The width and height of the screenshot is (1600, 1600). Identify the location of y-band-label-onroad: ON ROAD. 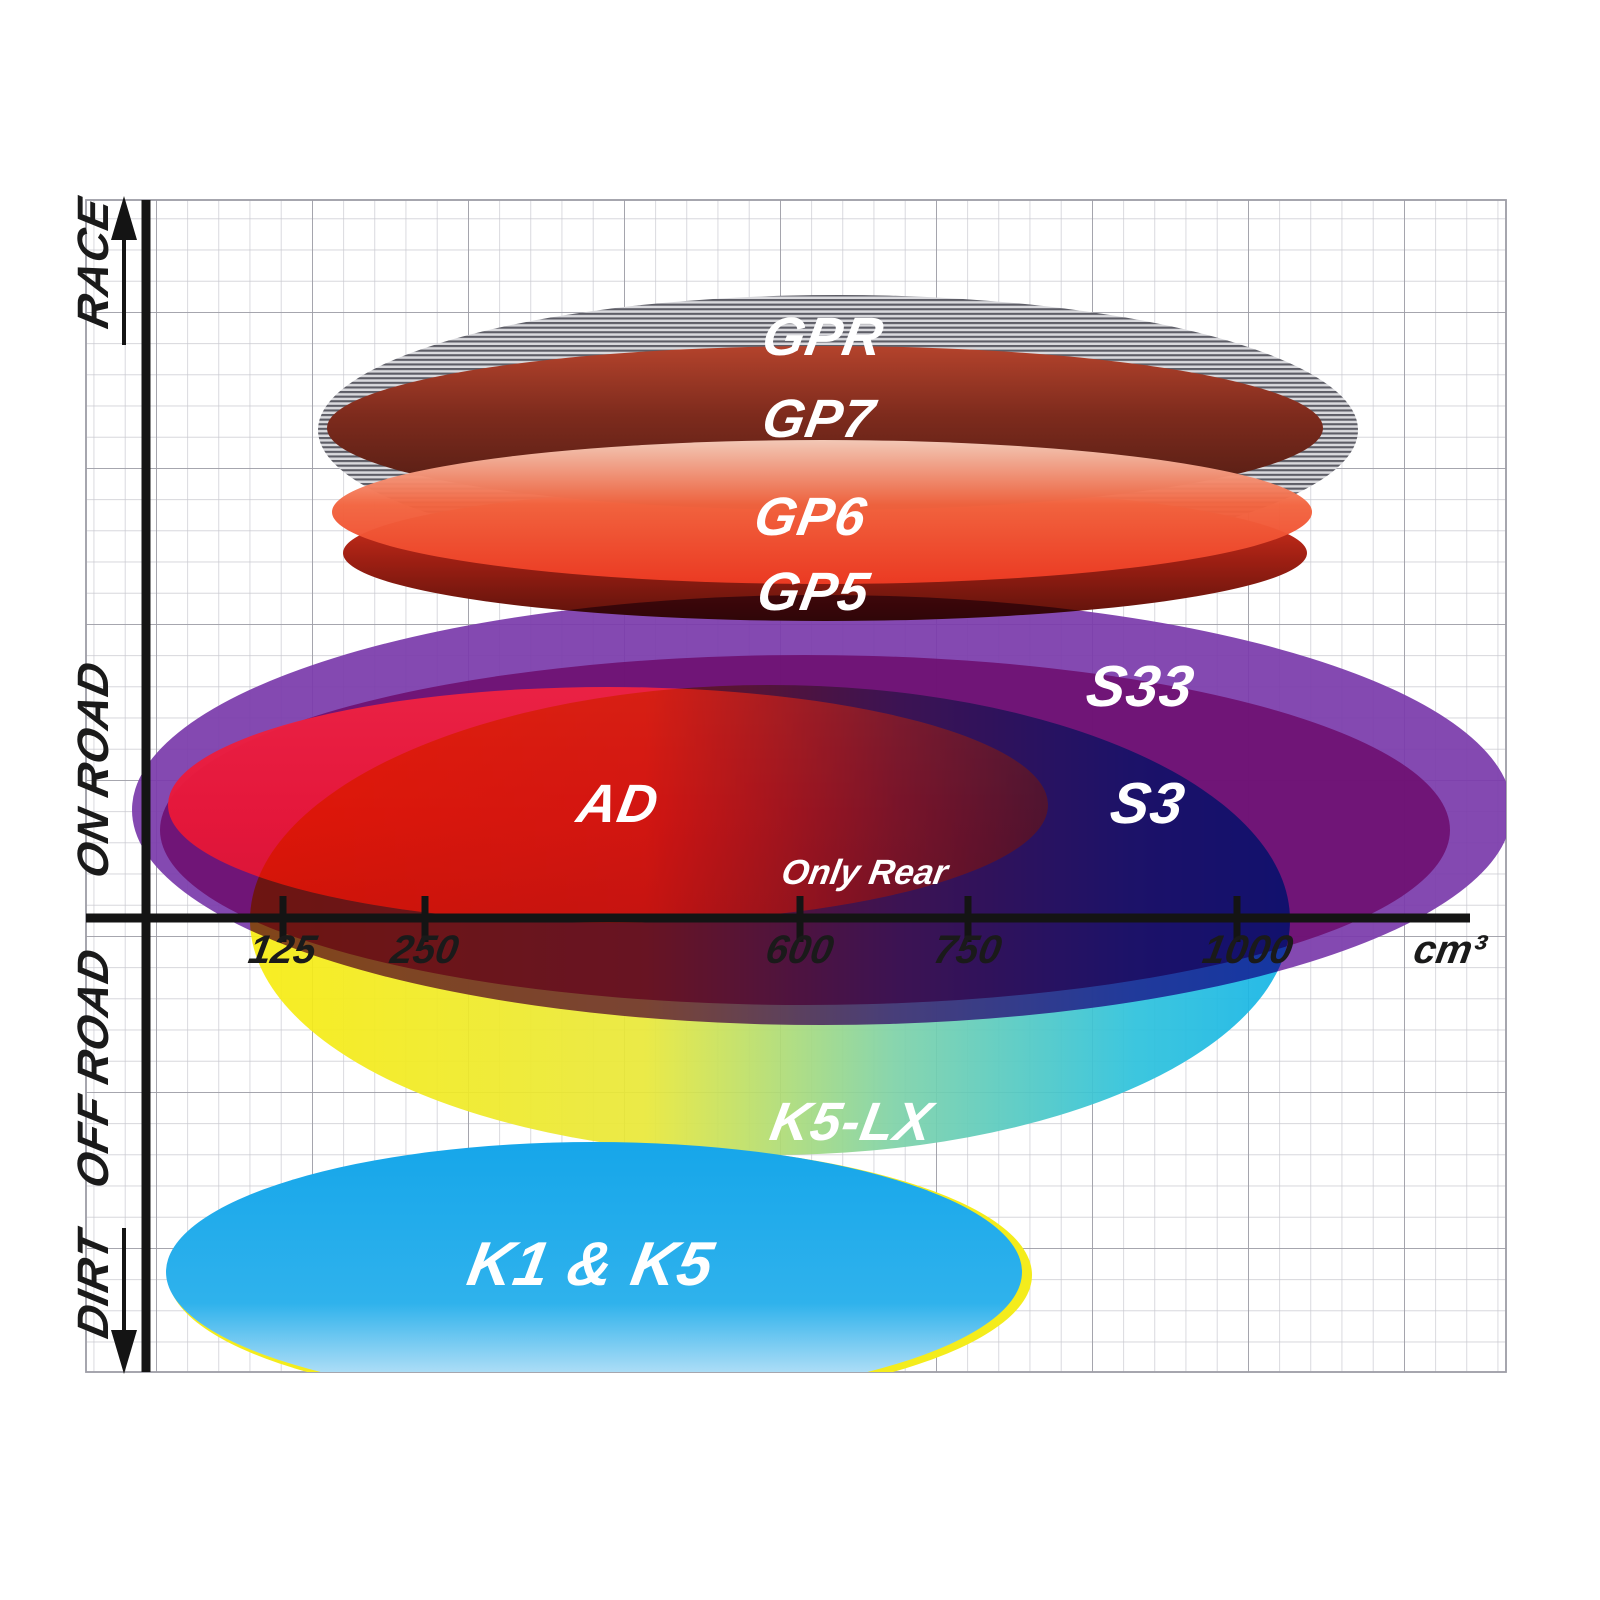
(93, 769).